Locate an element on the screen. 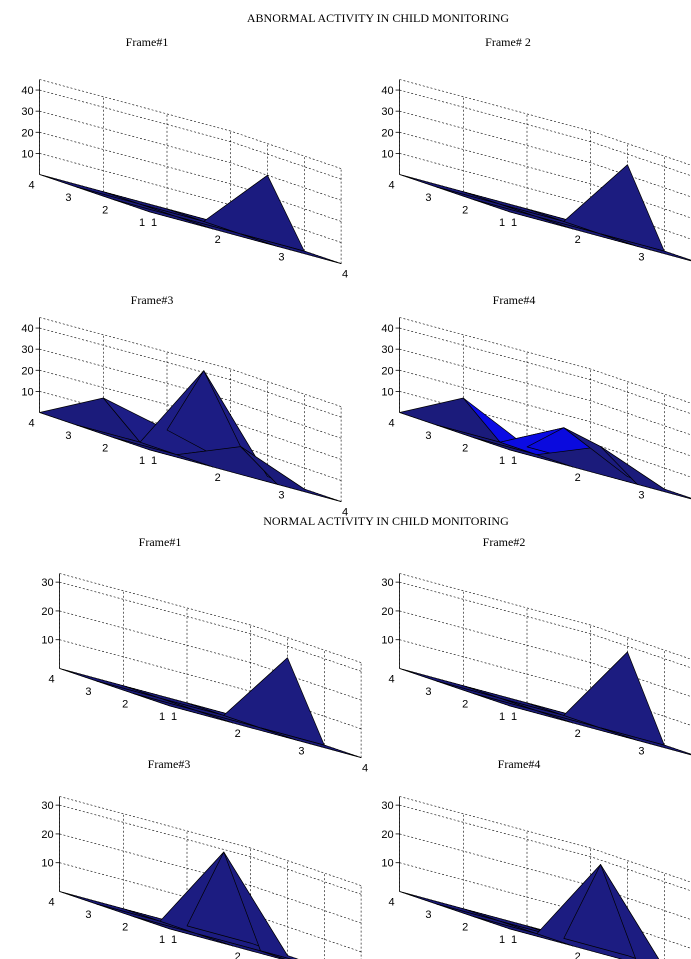 Image resolution: width=691 pixels, height=959 pixels. surface-plot-panel: Frame#410203012341234 is located at coordinates (536, 858).